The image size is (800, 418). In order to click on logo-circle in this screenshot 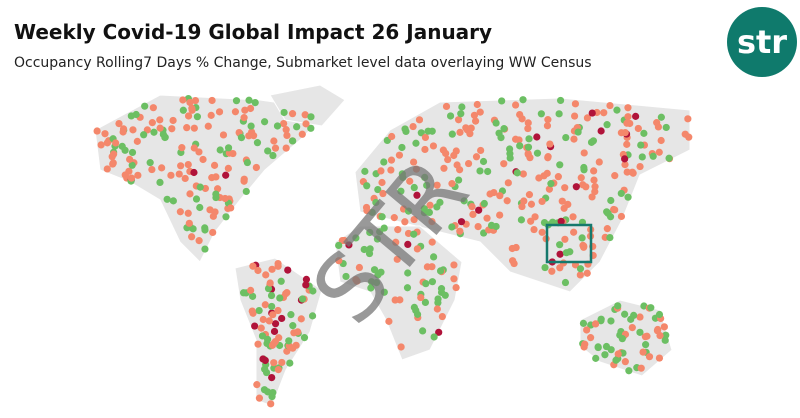, I will do `click(762, 42)`.